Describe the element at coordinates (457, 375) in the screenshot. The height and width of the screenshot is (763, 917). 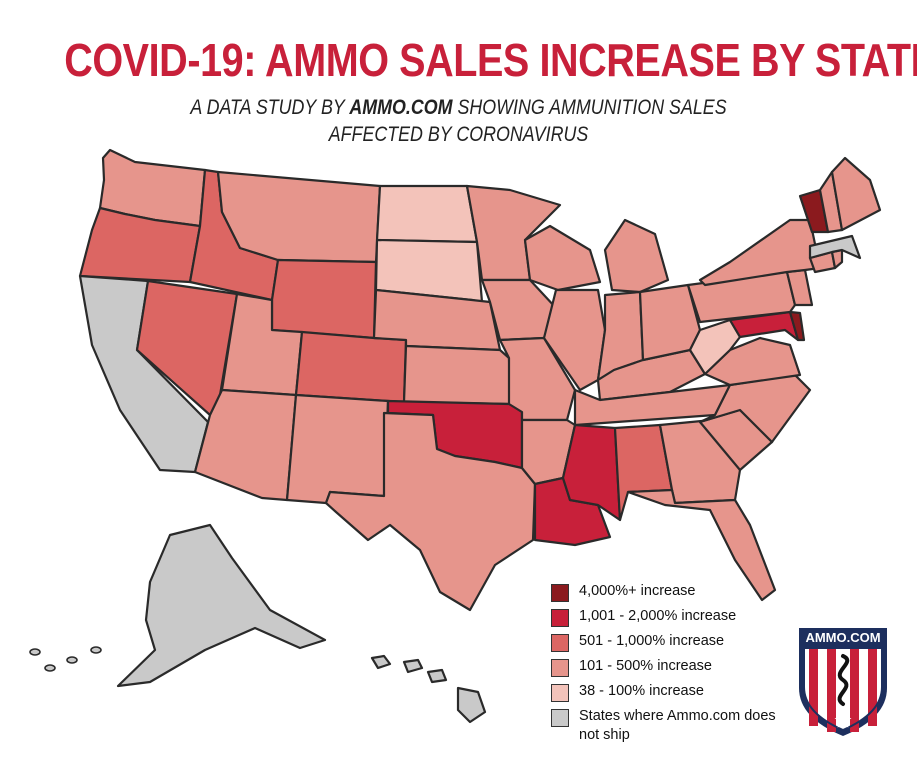
I see `state-ks` at that location.